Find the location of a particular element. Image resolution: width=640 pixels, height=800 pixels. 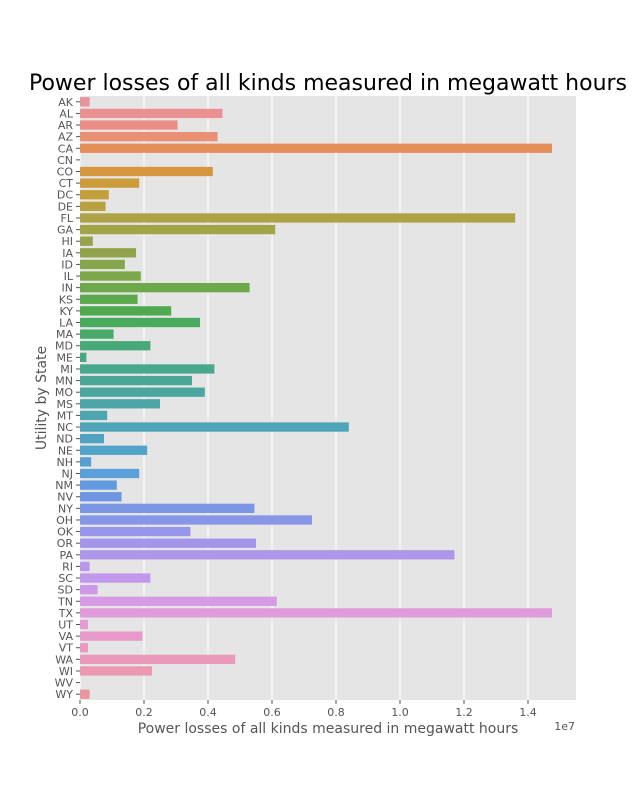

y-tick-label-mt: MT is located at coordinates (65, 415).